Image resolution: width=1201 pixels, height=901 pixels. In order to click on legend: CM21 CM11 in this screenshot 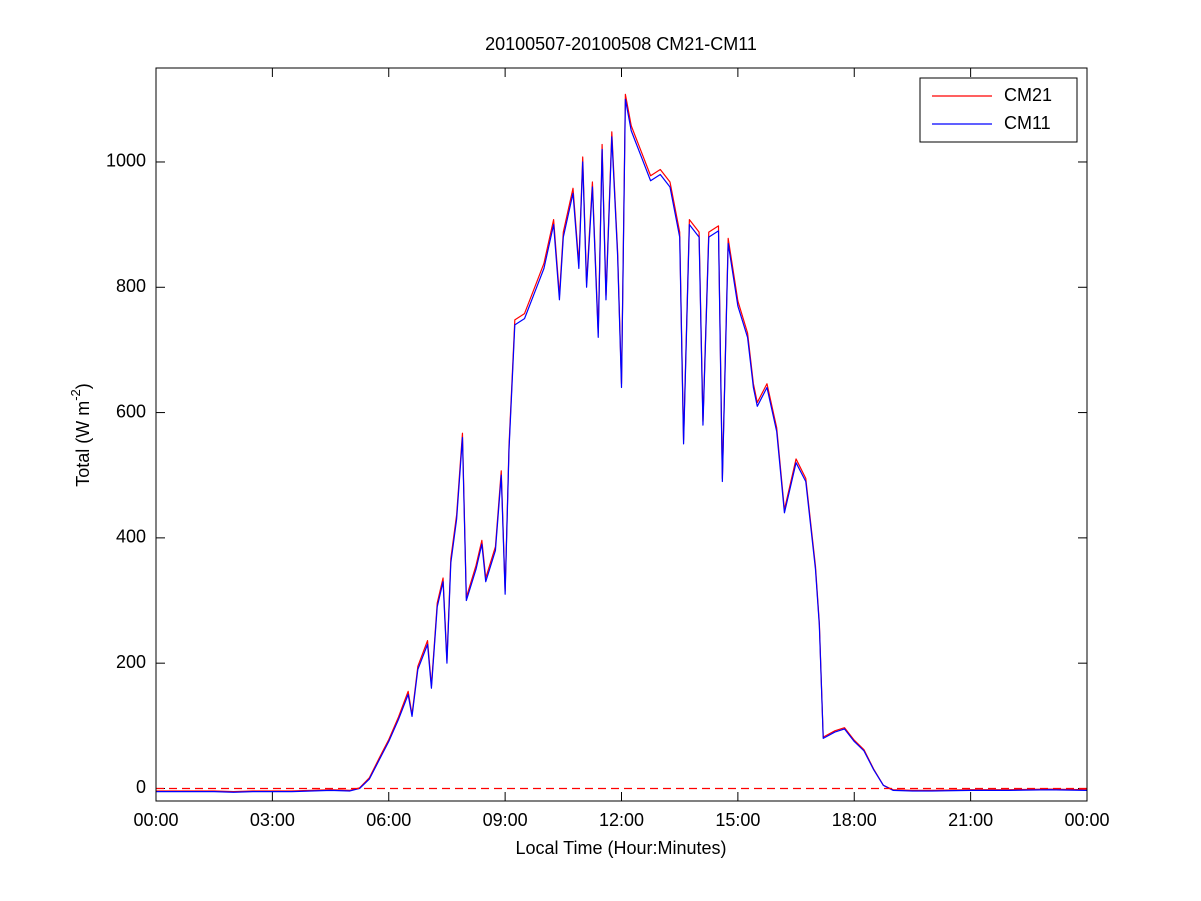, I will do `click(998, 110)`.